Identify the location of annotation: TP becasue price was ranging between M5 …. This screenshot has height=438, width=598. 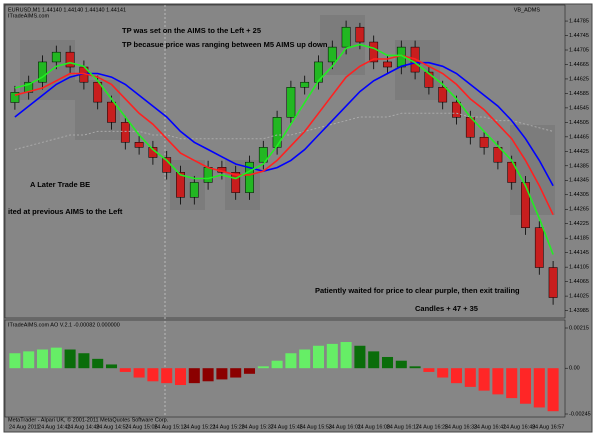
(225, 44).